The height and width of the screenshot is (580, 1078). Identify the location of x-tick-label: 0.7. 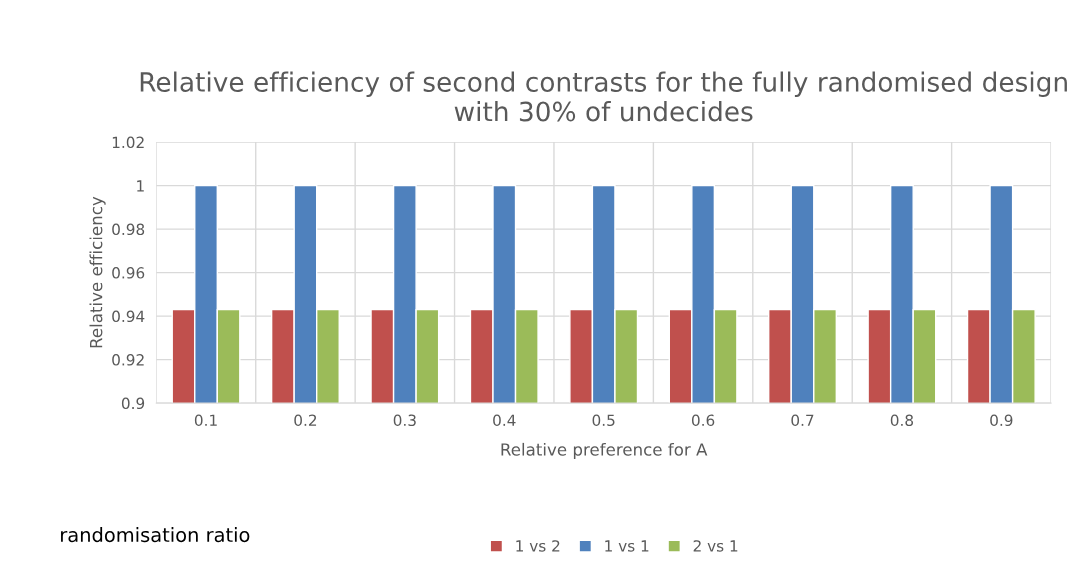
(802, 420).